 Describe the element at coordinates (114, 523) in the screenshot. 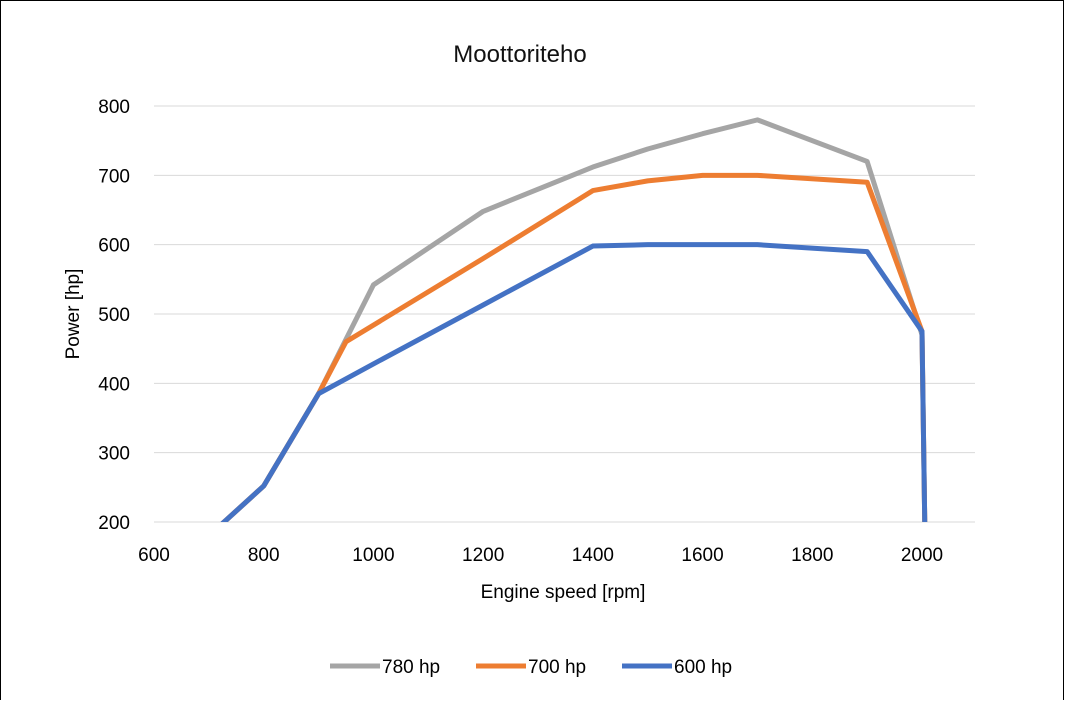

I see `y-tick-label: 200` at that location.